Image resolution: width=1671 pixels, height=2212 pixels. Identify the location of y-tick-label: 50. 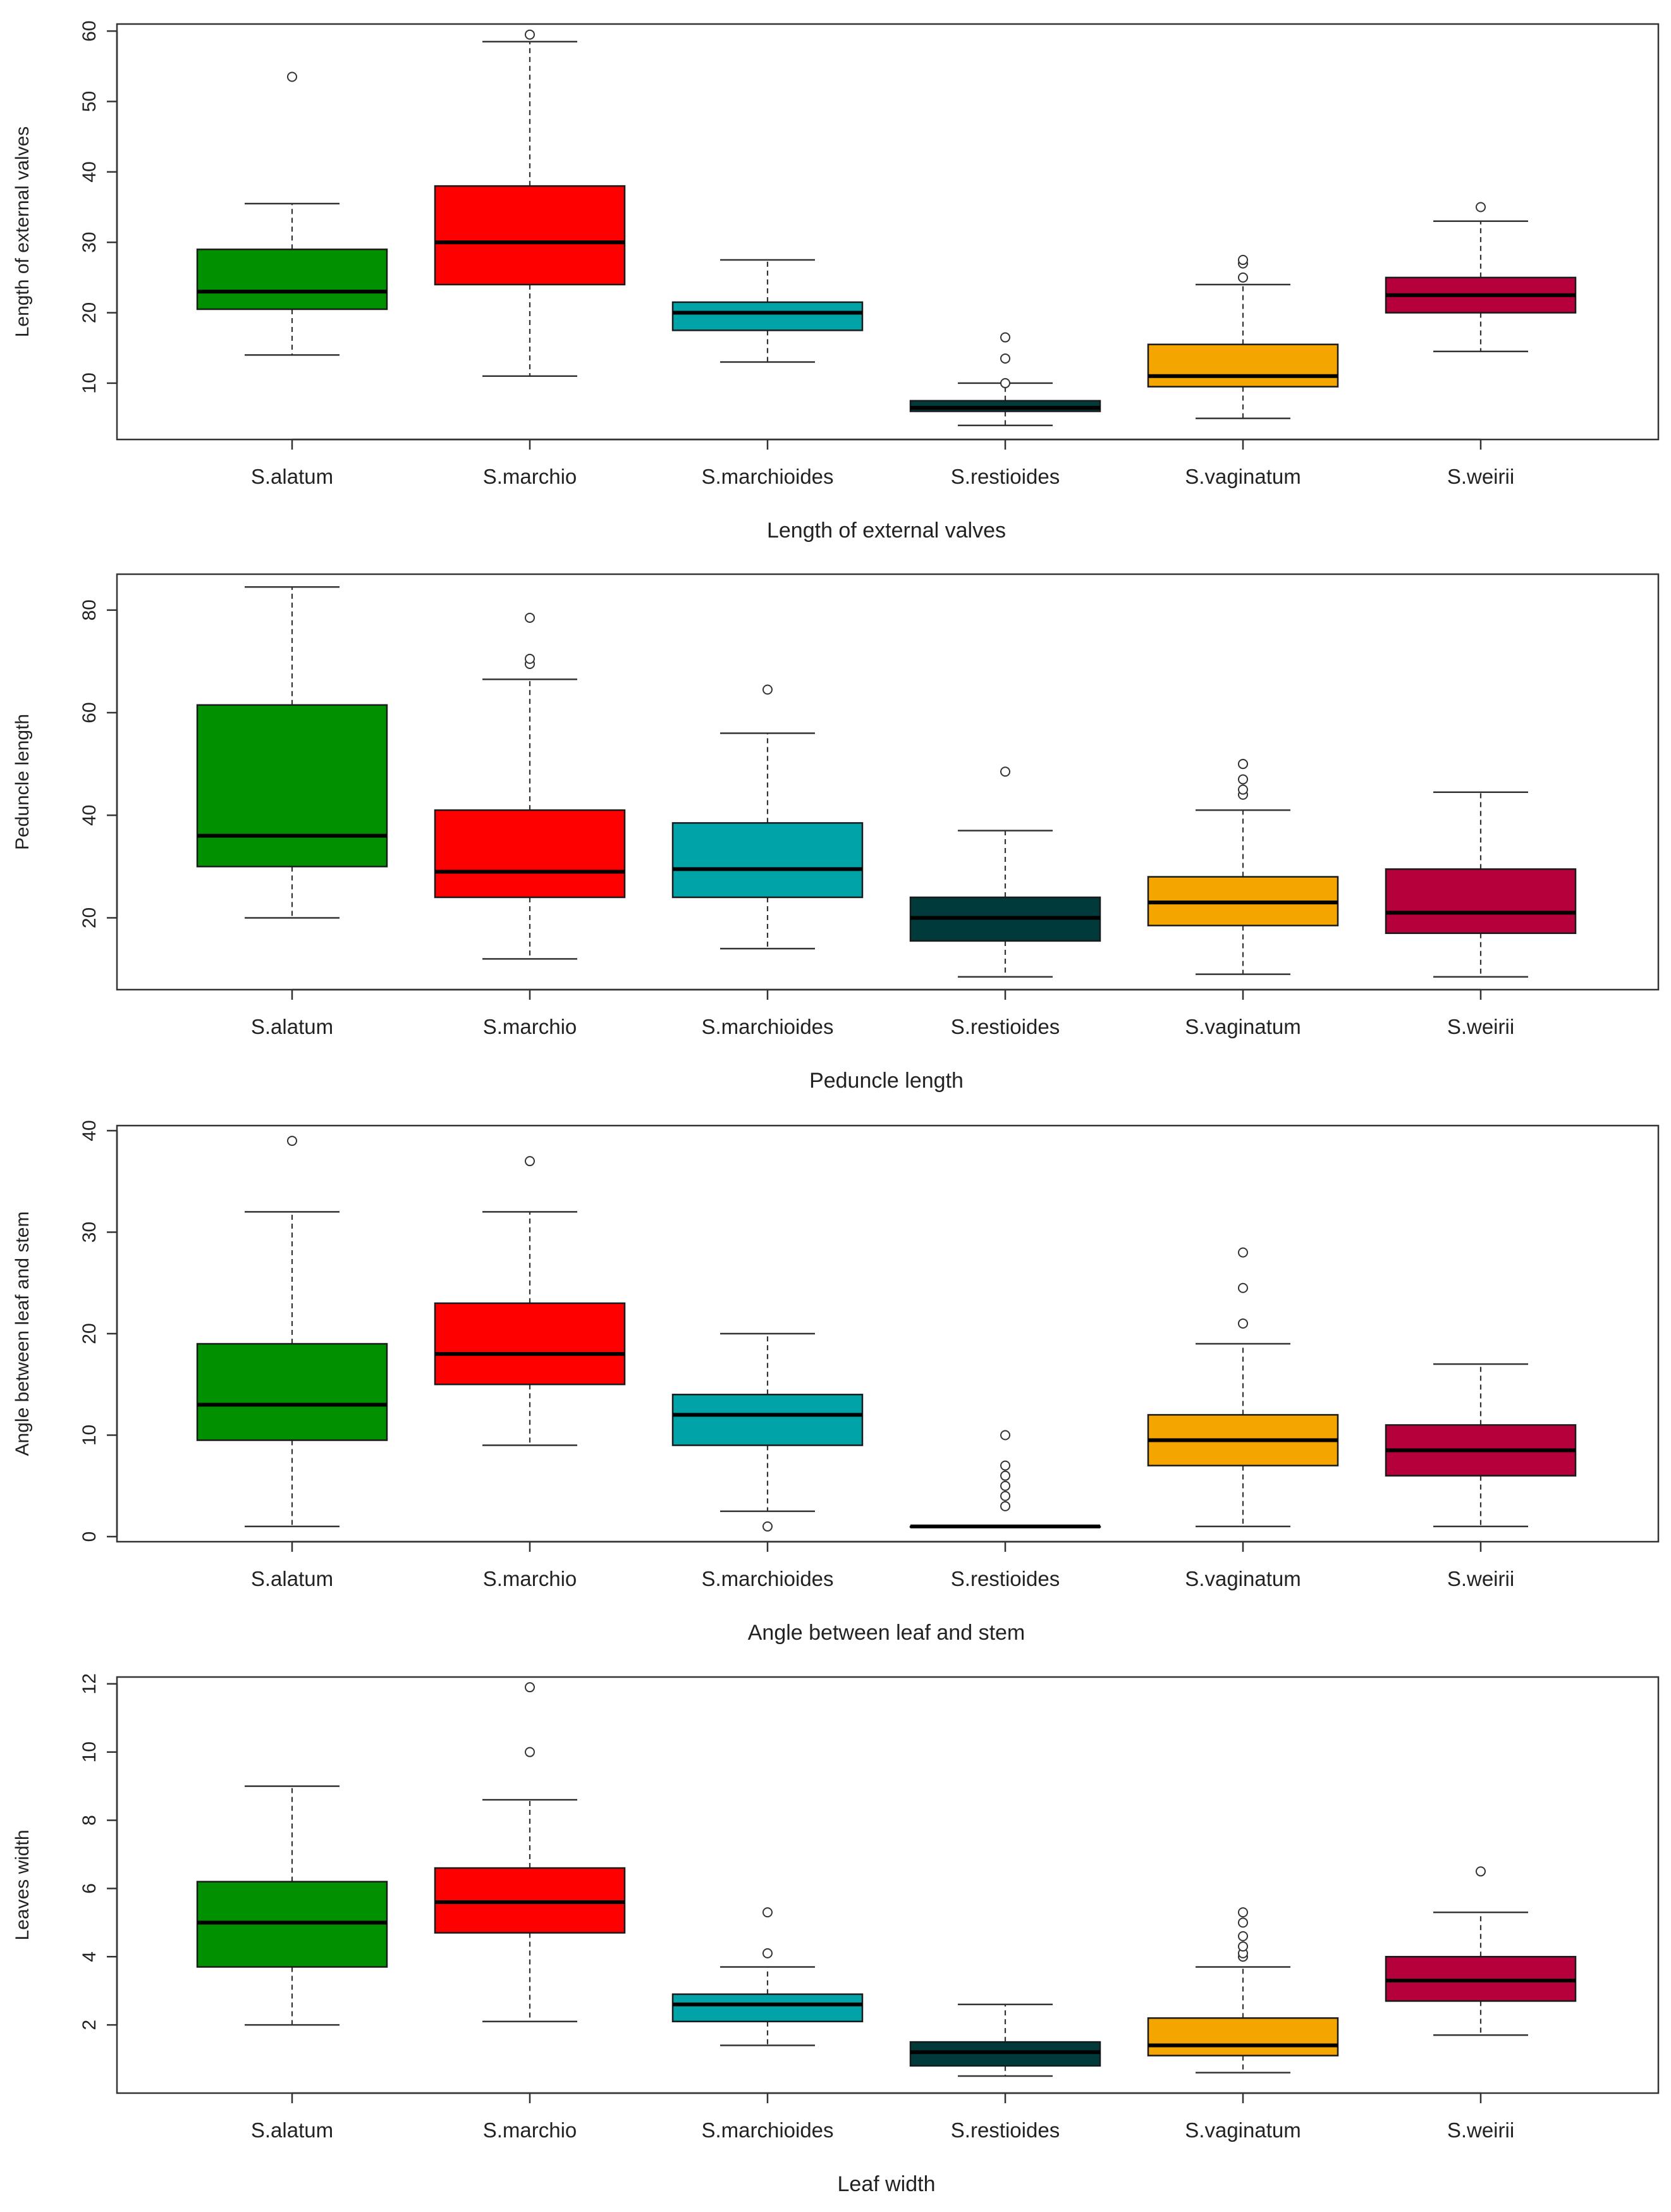
(89, 102).